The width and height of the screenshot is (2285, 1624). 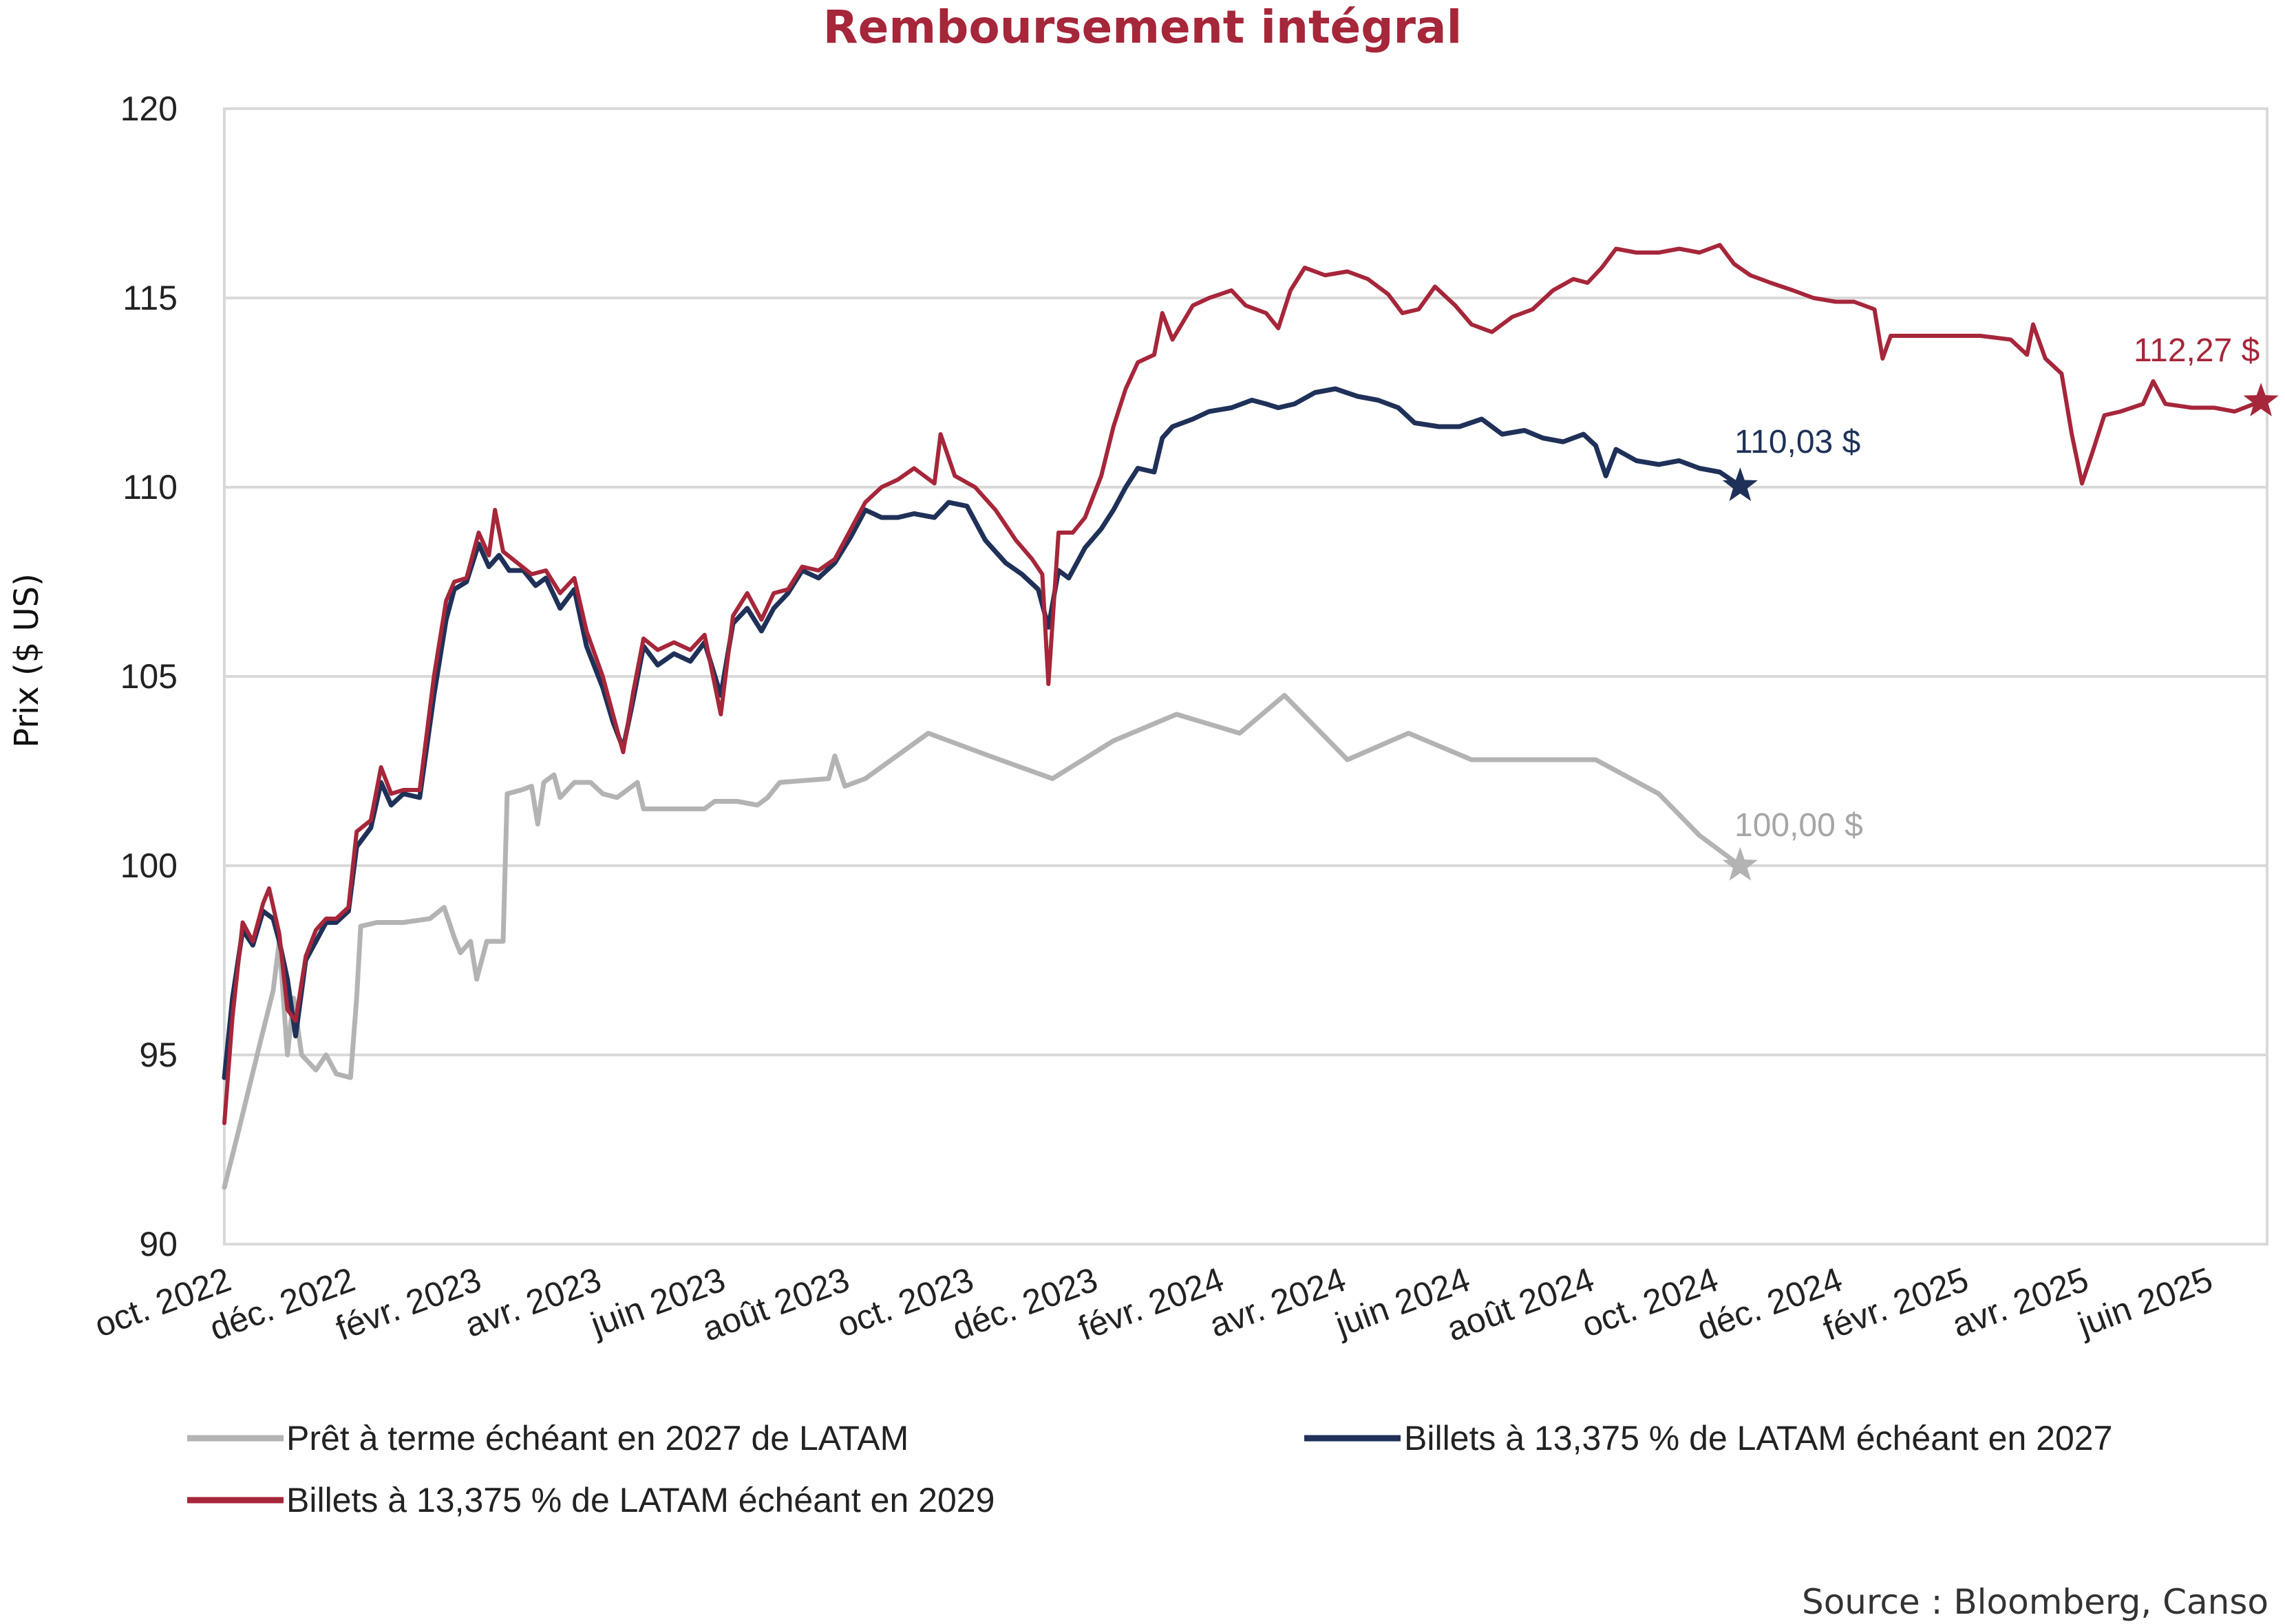 What do you see at coordinates (1769, 1304) in the screenshot?
I see `x-tick-label: déc. 2024` at bounding box center [1769, 1304].